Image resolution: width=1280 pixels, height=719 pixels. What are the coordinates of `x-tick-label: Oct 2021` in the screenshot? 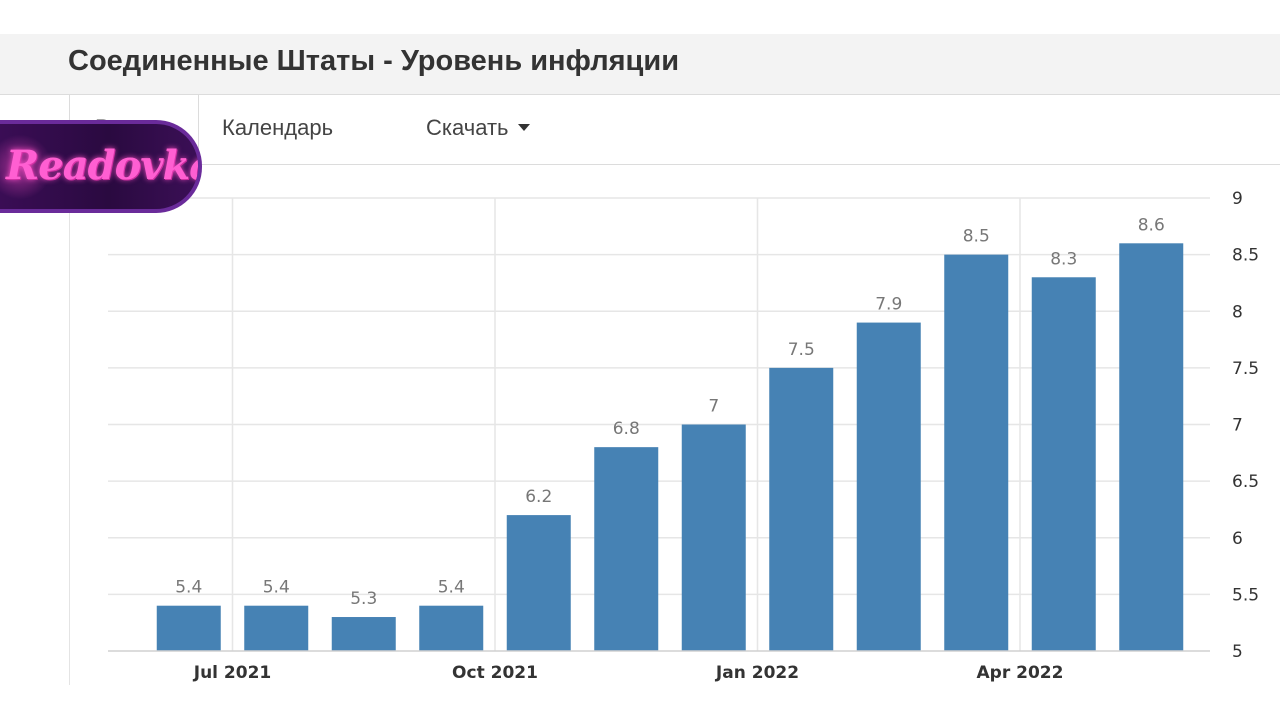 It's located at (495, 673).